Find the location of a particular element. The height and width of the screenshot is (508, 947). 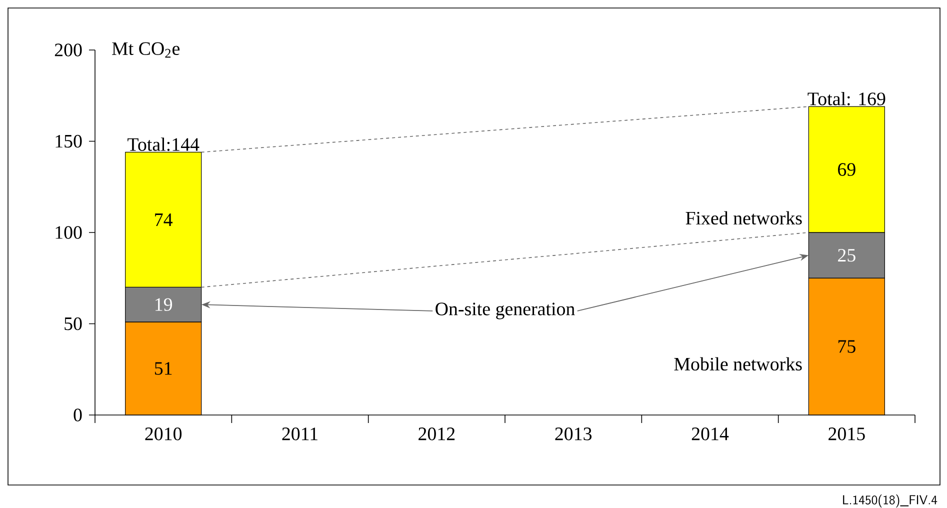

data-label: 69 is located at coordinates (847, 169).